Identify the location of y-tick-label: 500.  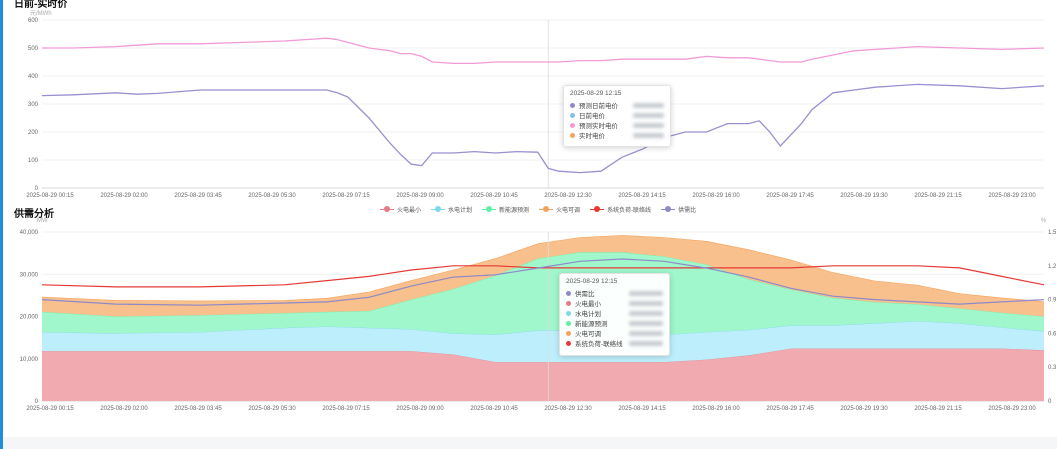
(33, 49).